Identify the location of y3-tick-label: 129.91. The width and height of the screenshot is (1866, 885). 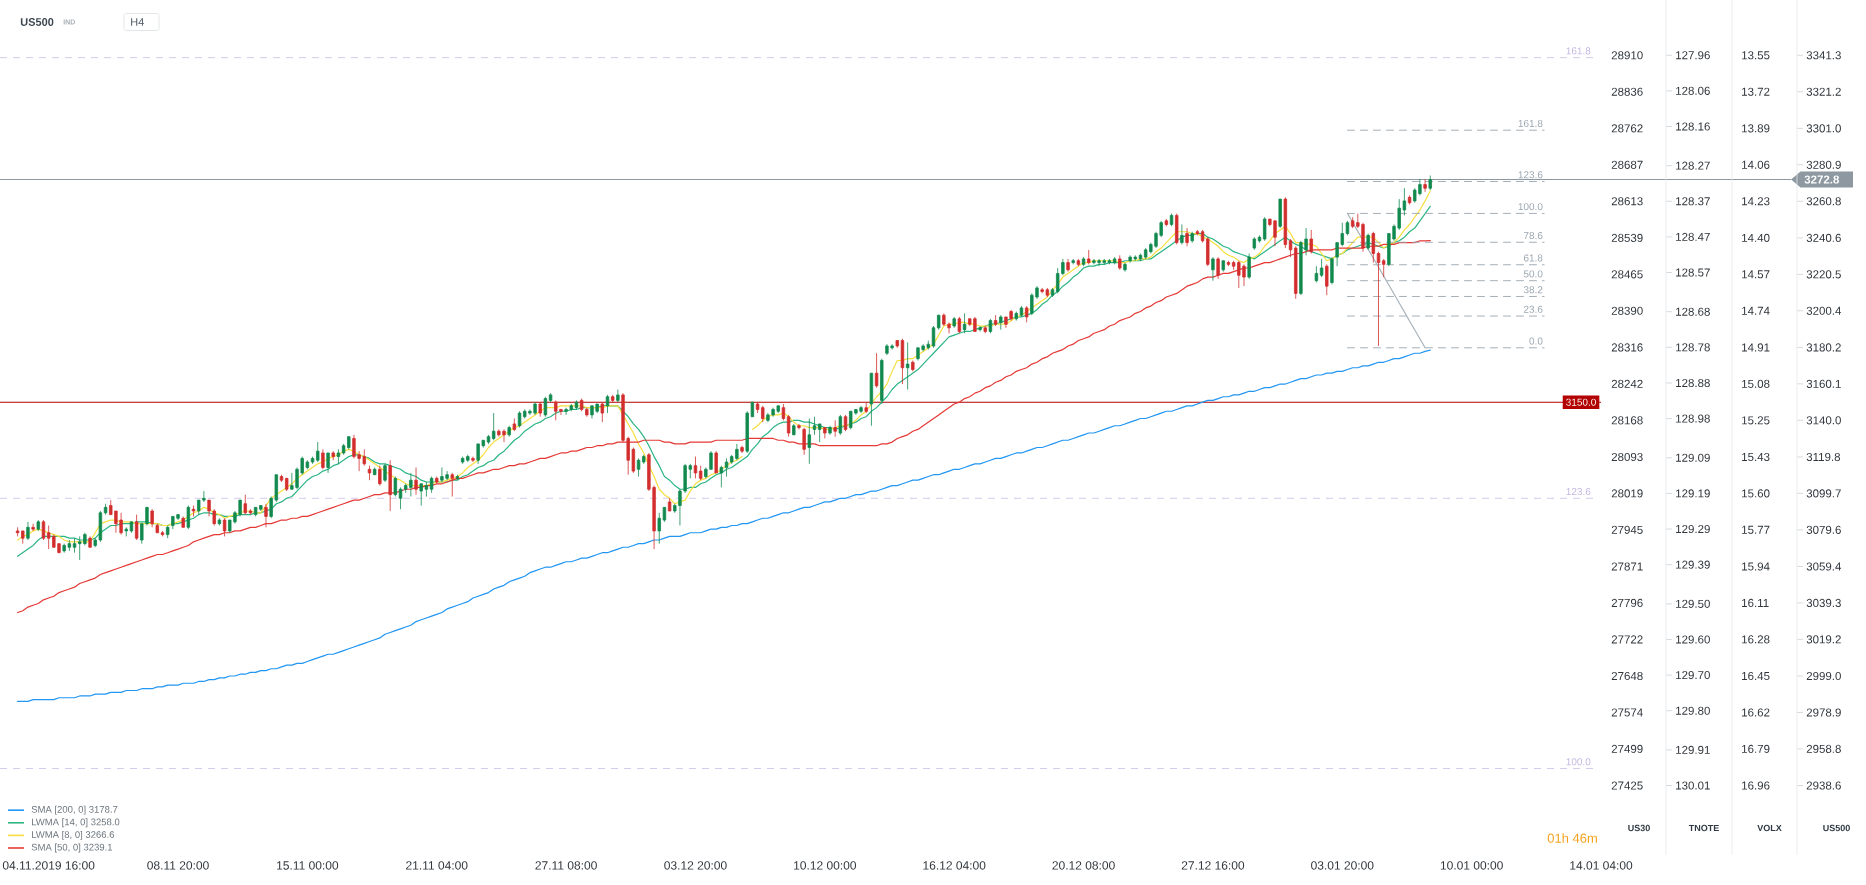
(1693, 749).